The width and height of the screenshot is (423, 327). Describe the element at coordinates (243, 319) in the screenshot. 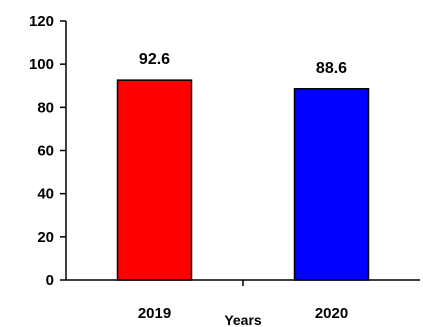

I see `x-axis-label: Years` at that location.